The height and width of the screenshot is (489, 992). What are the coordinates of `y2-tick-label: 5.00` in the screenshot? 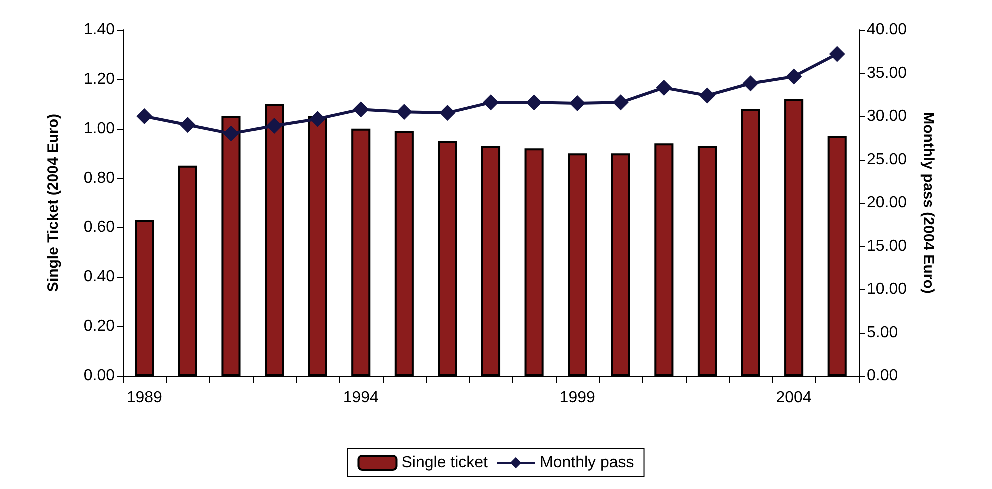 It's located at (882, 333).